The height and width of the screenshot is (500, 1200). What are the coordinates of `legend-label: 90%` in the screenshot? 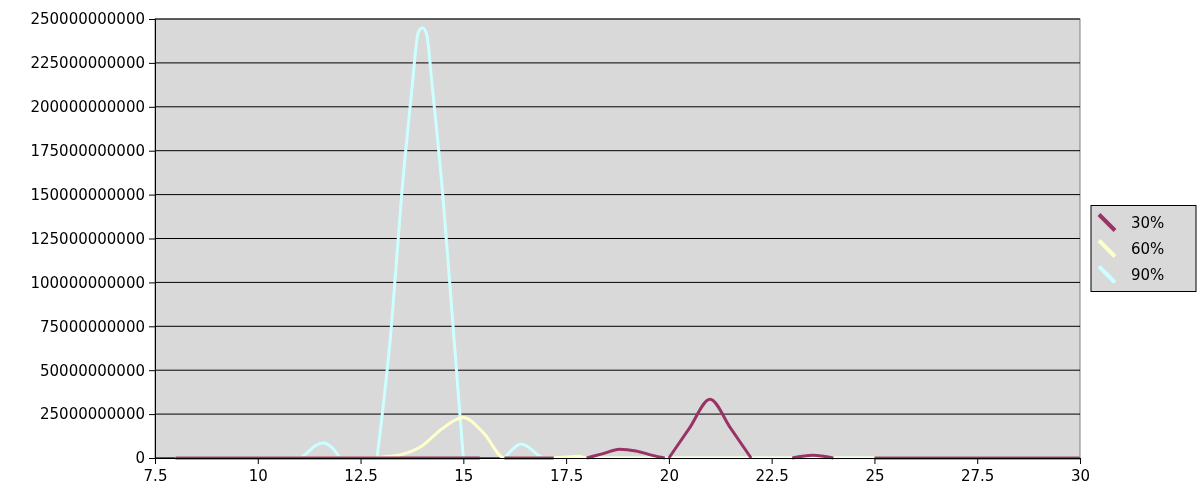 It's located at (1148, 274).